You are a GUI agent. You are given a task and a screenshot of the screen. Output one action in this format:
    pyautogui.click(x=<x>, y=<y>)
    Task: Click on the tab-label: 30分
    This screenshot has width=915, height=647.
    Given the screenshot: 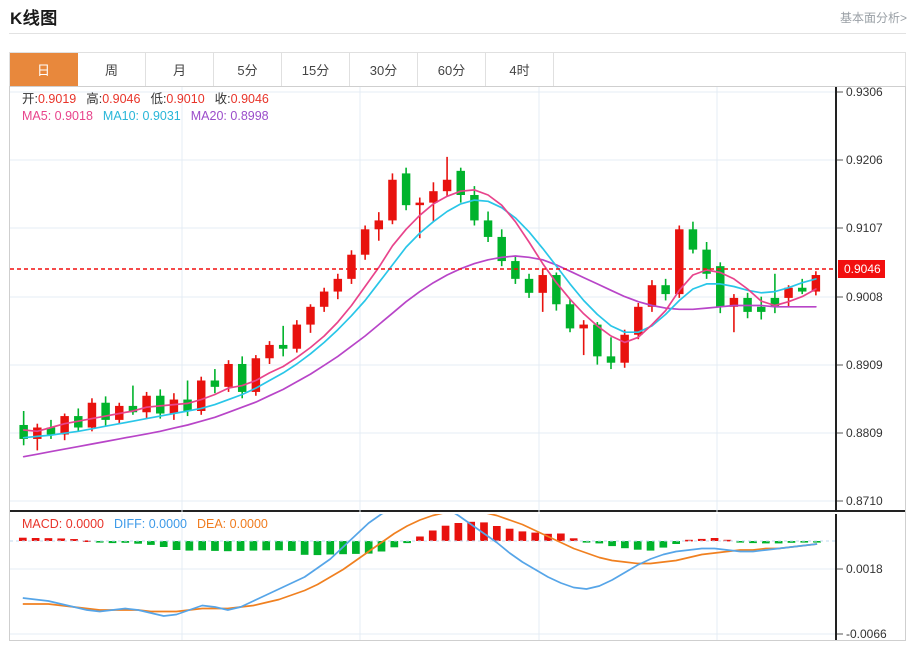 What is the action you would take?
    pyautogui.click(x=383, y=70)
    